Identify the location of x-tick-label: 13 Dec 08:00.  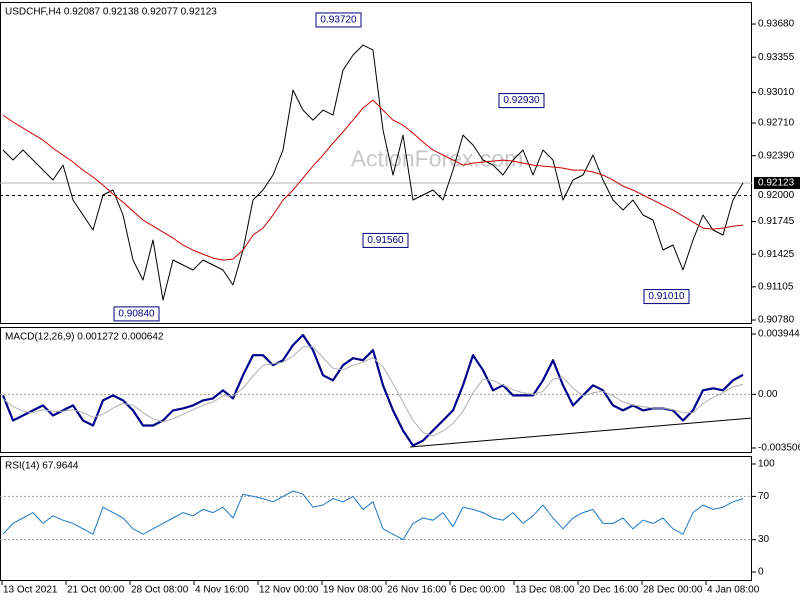
(545, 590).